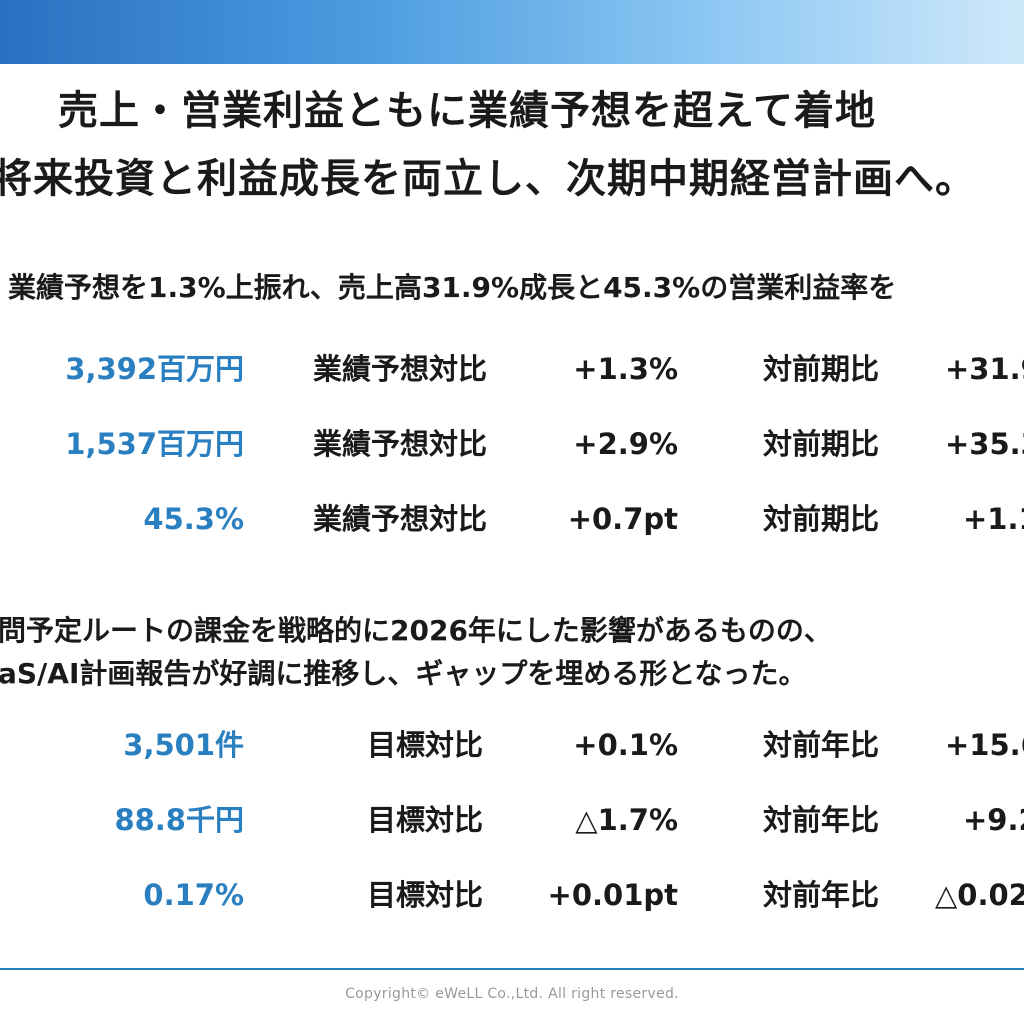  Describe the element at coordinates (193, 519) in the screenshot. I see `kpi-value: 45.3%` at that location.